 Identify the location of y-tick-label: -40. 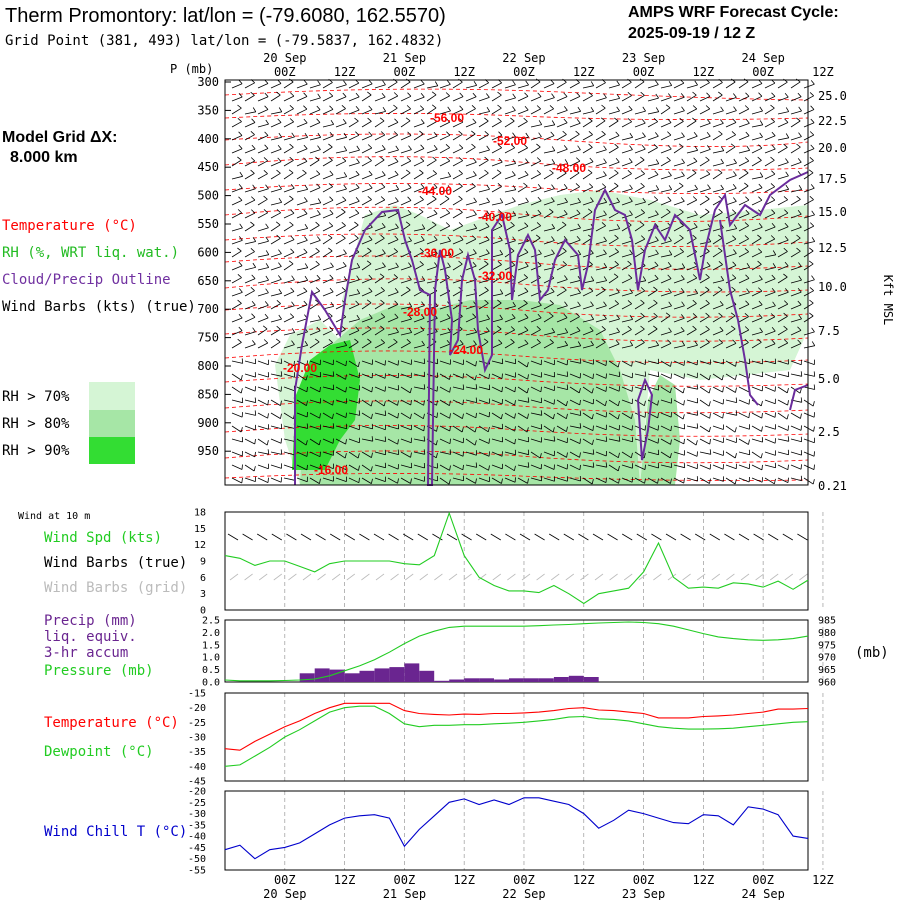
(197, 837).